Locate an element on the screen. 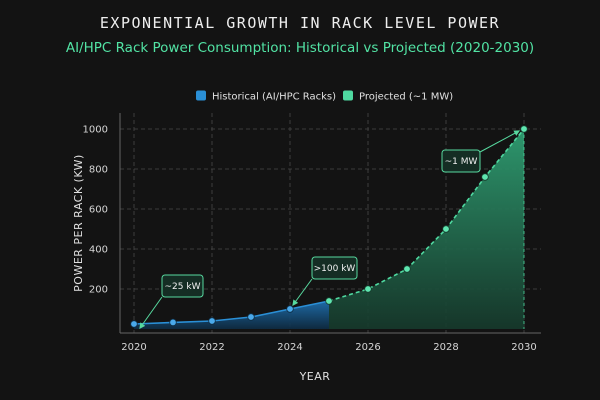 The image size is (600, 400). annotation-label: ~25 kW is located at coordinates (183, 287).